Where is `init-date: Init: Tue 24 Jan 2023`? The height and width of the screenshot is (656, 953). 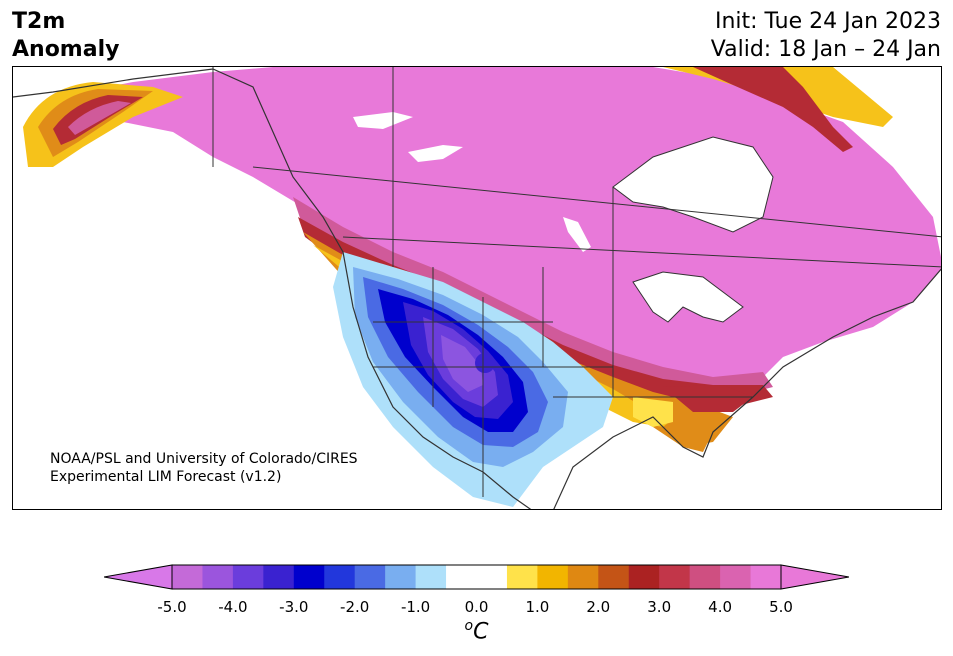 init-date: Init: Tue 24 Jan 2023 is located at coordinates (827, 21).